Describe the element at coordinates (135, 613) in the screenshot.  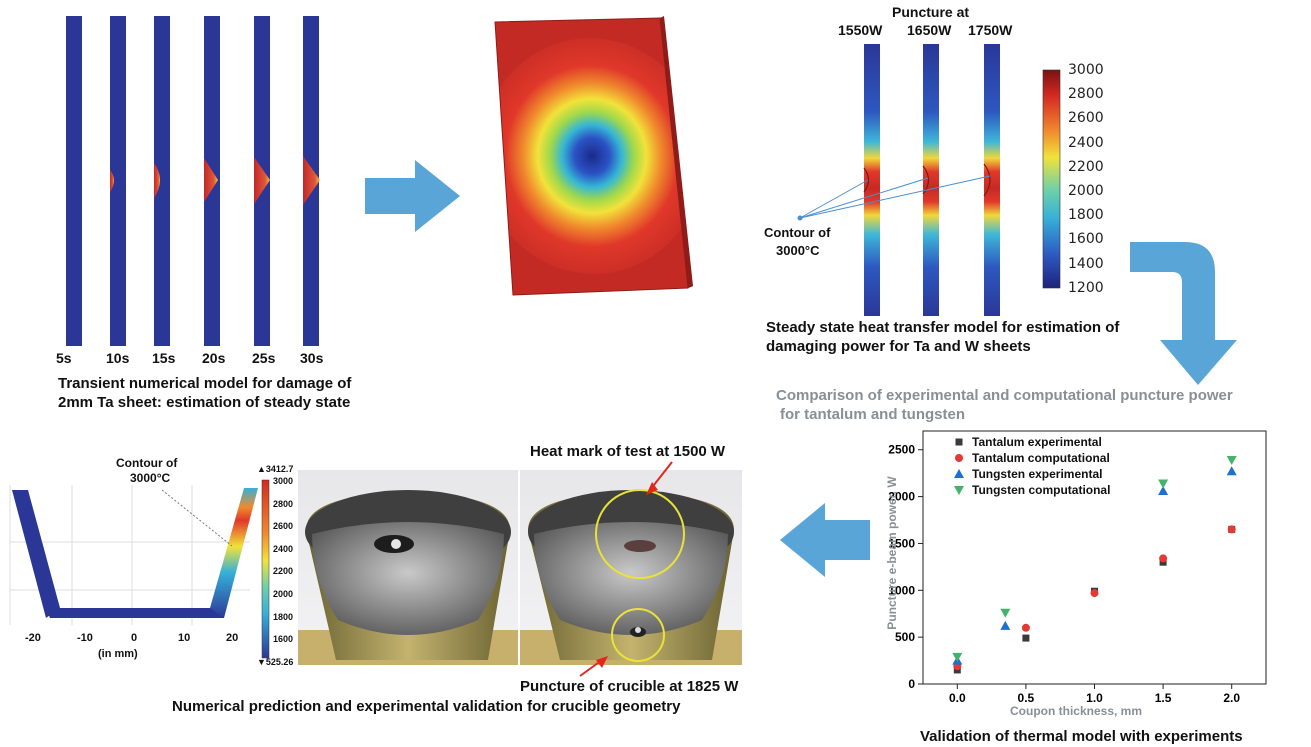
I see `crucible-bottom` at that location.